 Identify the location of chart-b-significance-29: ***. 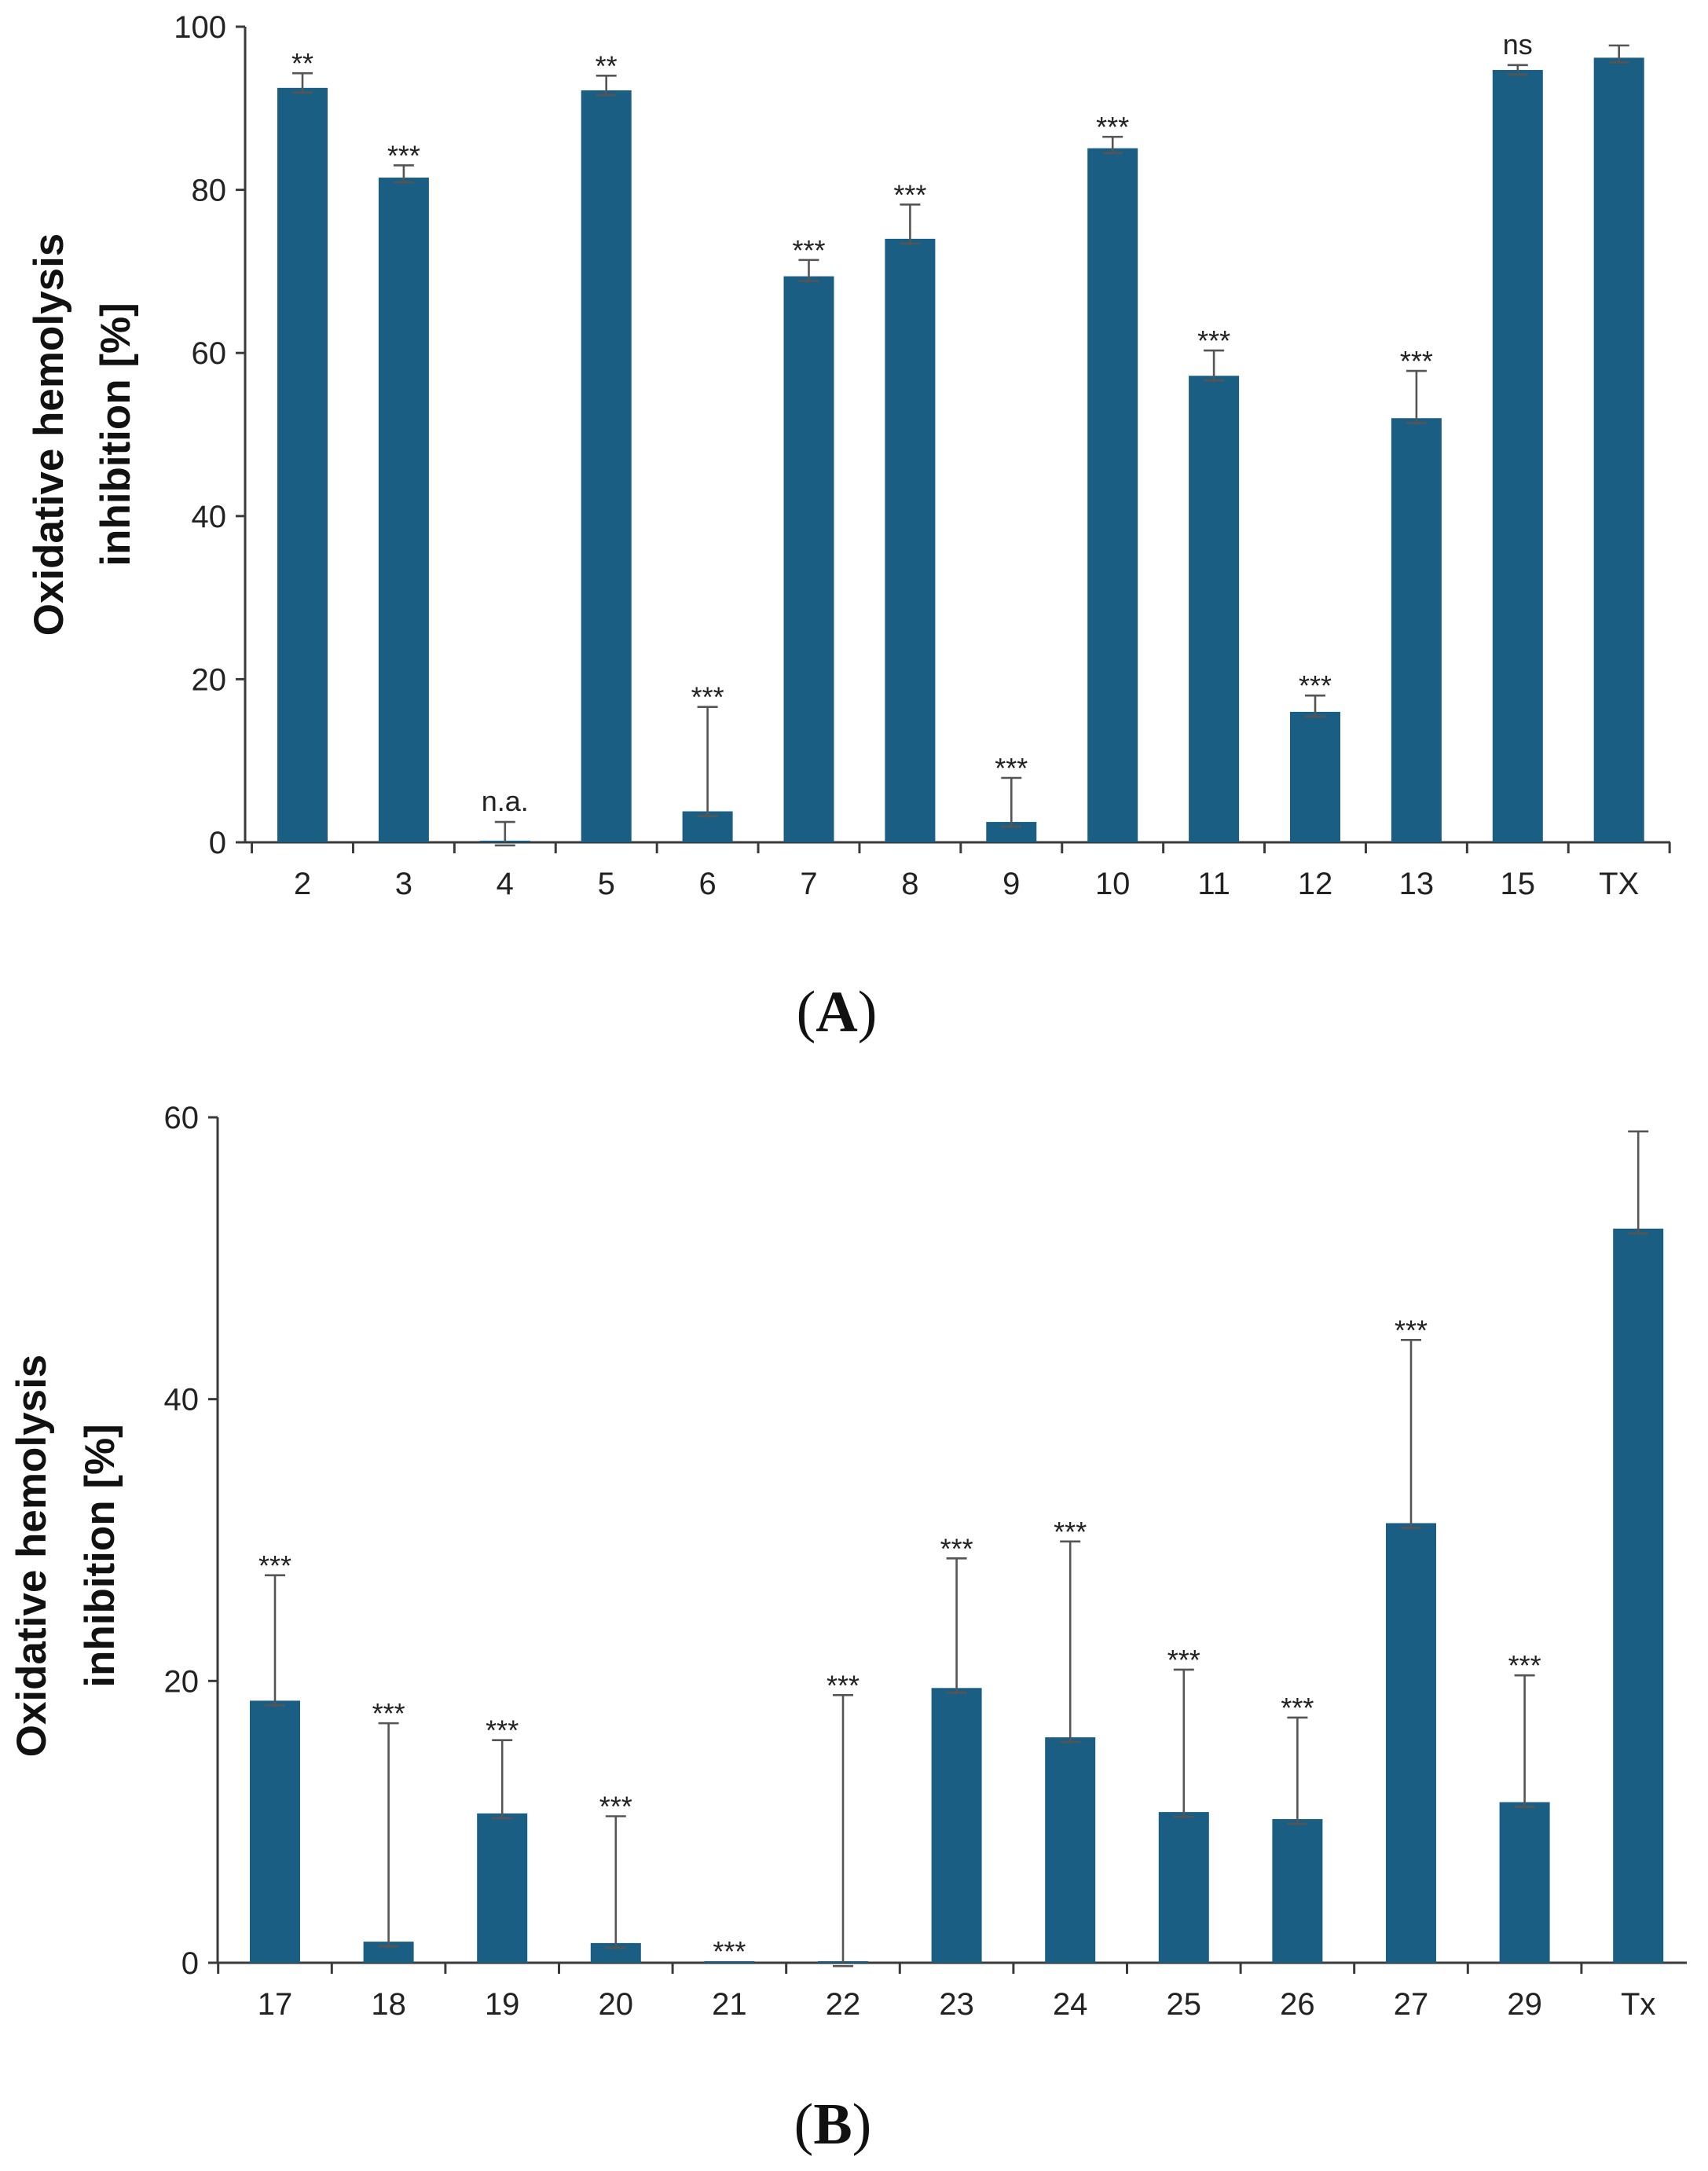
(1524, 1665).